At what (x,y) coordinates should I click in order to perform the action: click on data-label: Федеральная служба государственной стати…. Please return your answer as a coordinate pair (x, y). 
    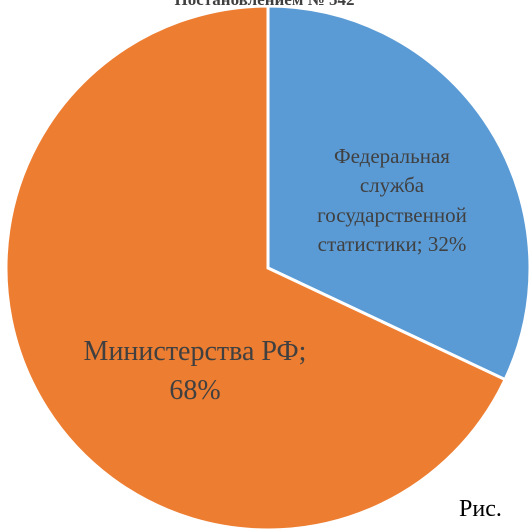
    Looking at the image, I should click on (392, 201).